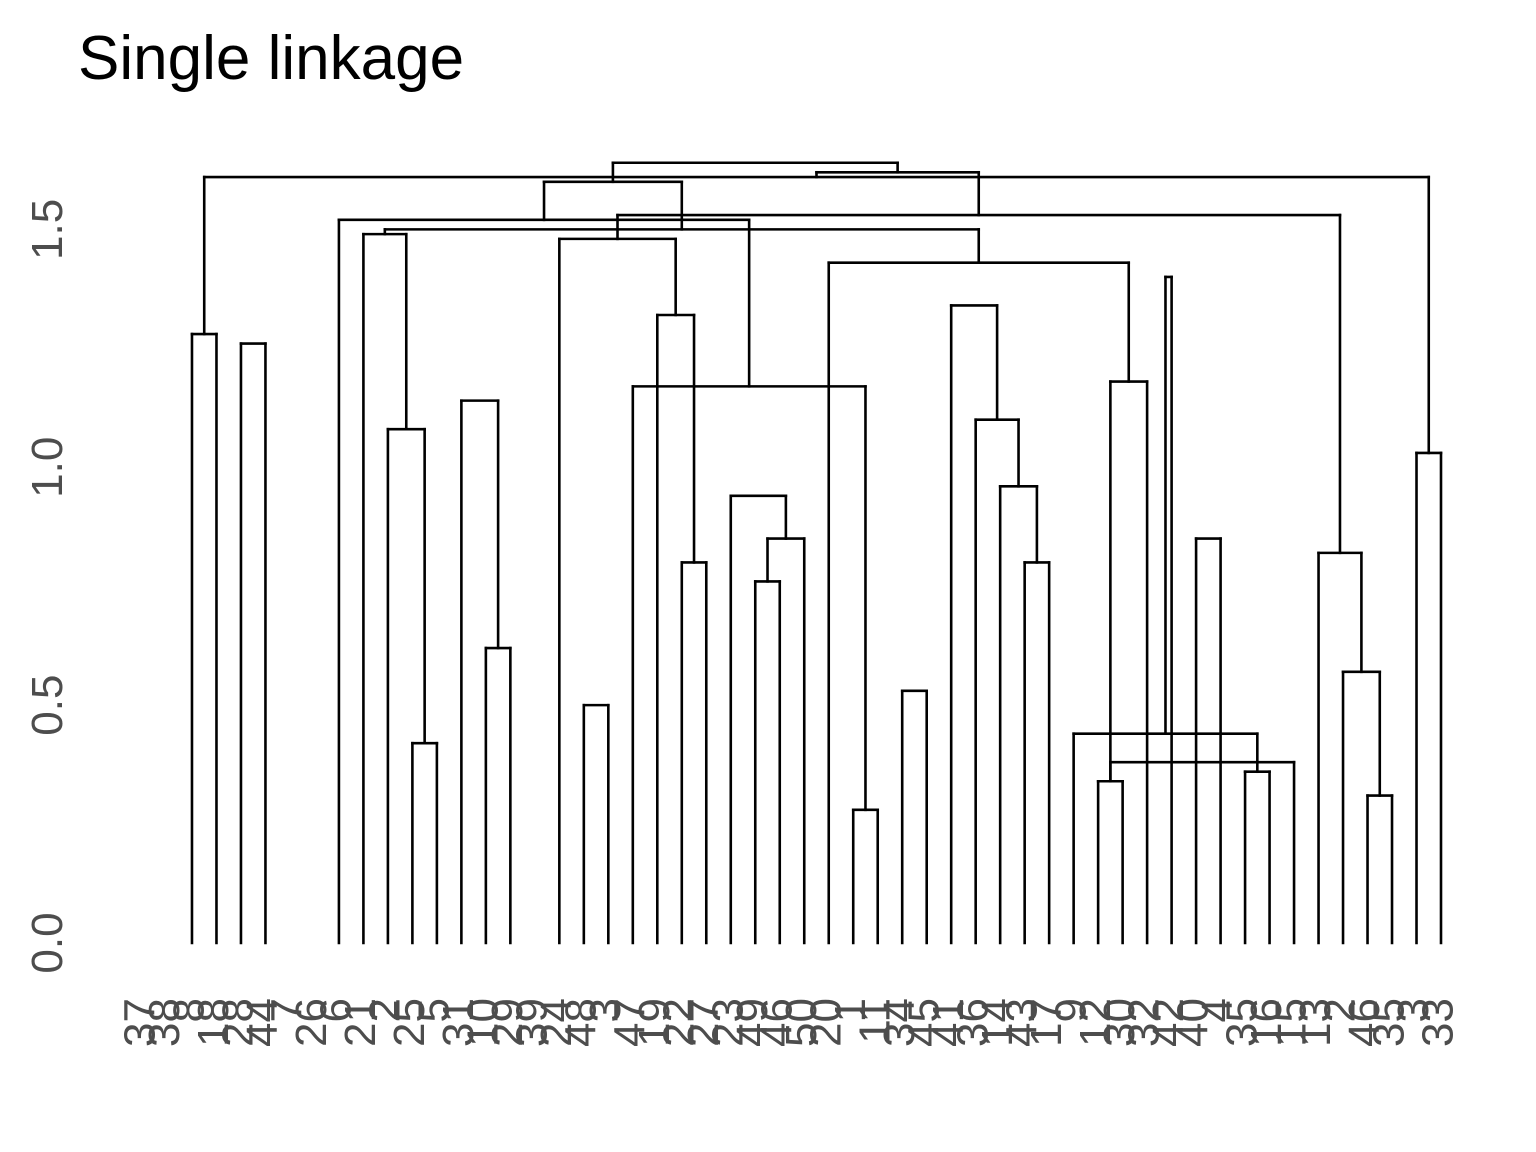  What do you see at coordinates (140, 1022) in the screenshot?
I see `leaf-label: 37` at bounding box center [140, 1022].